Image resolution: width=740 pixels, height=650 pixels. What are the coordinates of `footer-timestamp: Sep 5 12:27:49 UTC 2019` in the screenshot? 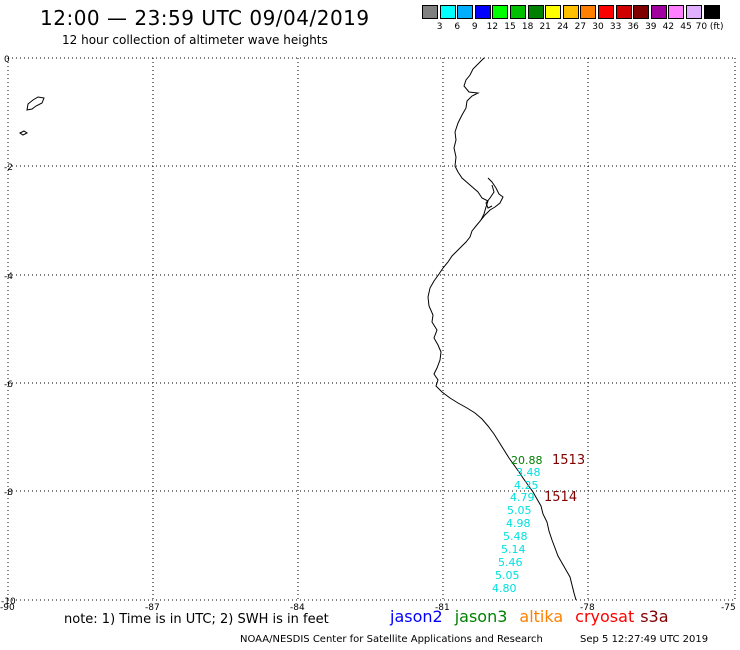 It's located at (644, 639).